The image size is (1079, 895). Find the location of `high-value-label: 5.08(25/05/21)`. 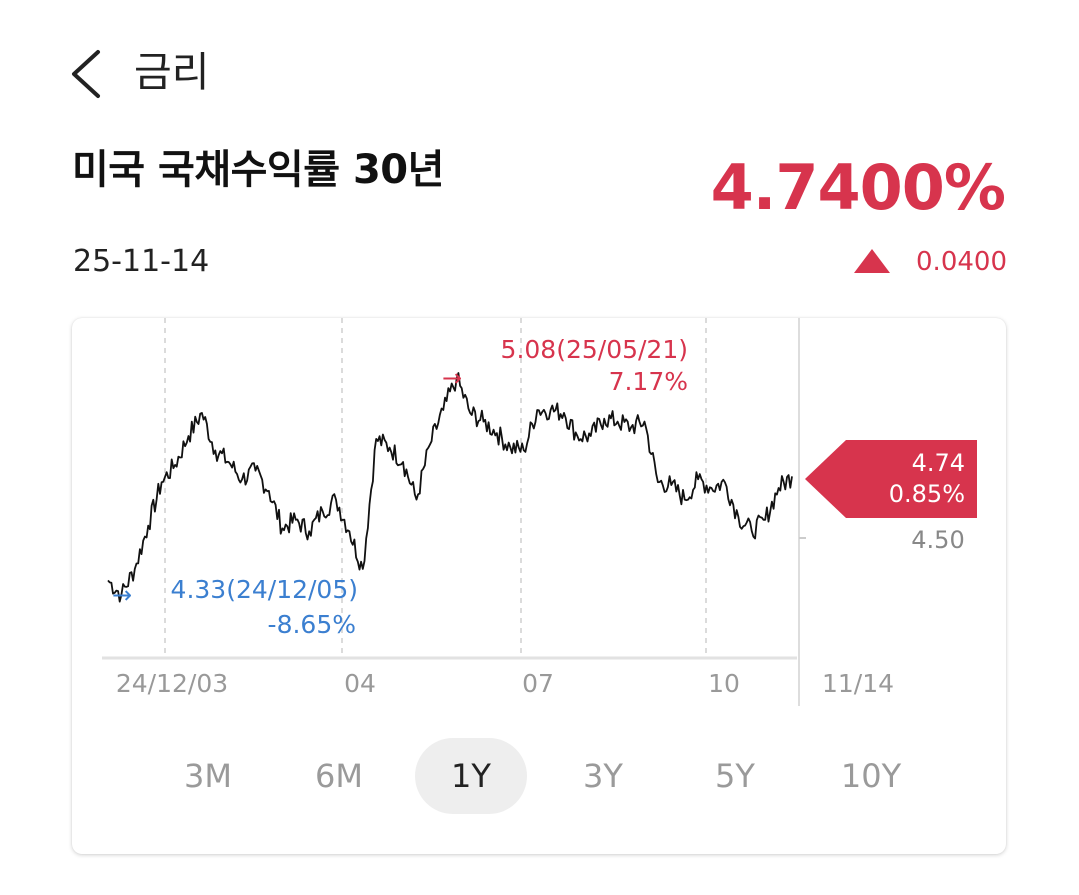

high-value-label: 5.08(25/05/21) is located at coordinates (594, 349).